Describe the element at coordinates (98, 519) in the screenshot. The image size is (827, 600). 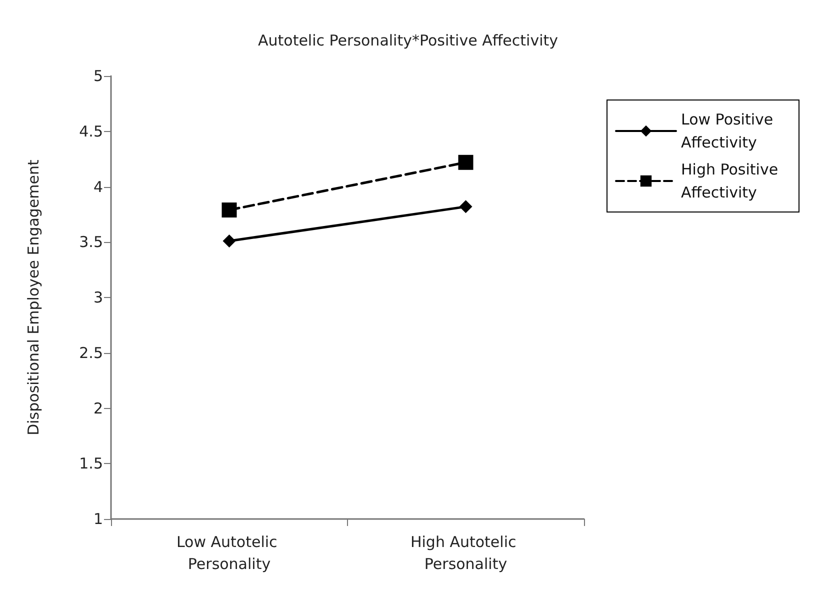
I see `y-tick-label: 1` at that location.